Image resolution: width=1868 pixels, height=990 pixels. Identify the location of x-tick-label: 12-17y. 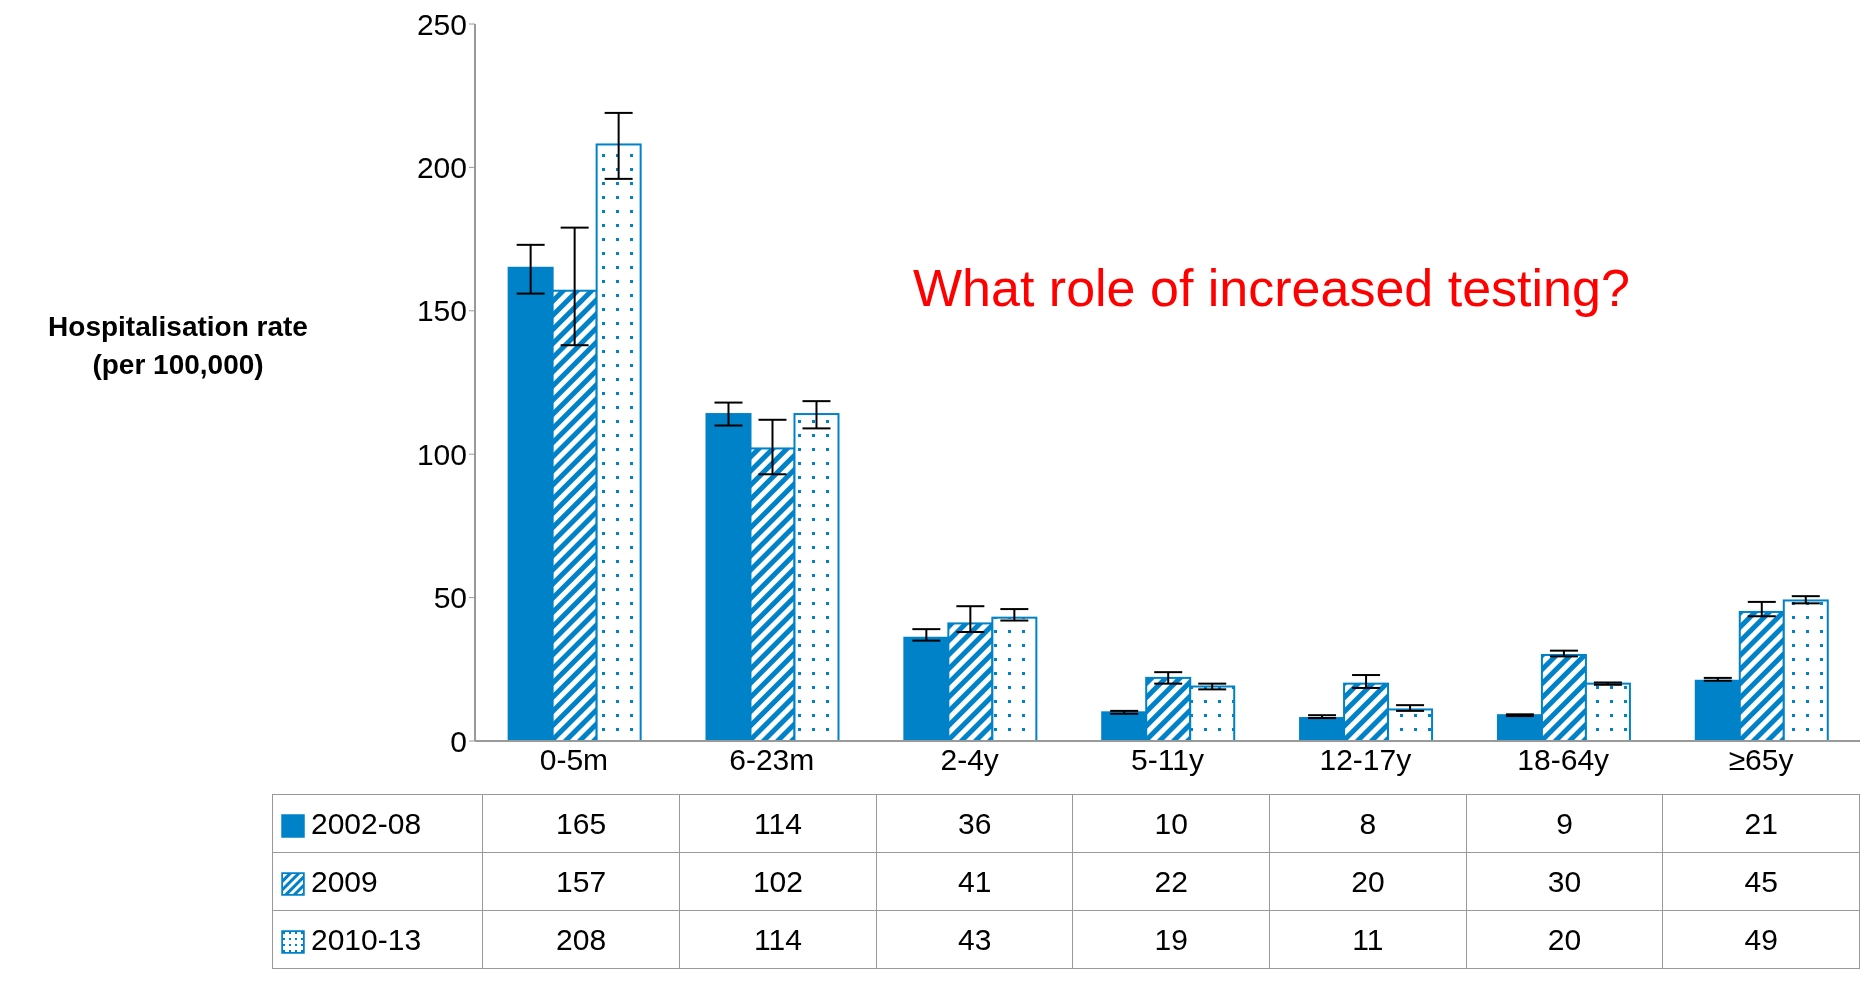
(1365, 760).